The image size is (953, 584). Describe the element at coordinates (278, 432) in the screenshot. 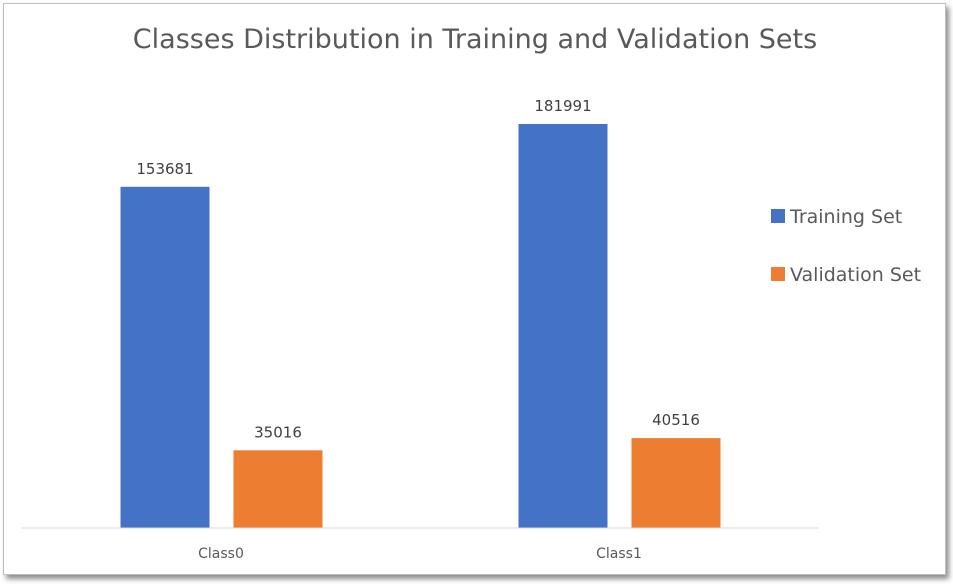

I see `data-label-validation-set-class0: 35016` at that location.